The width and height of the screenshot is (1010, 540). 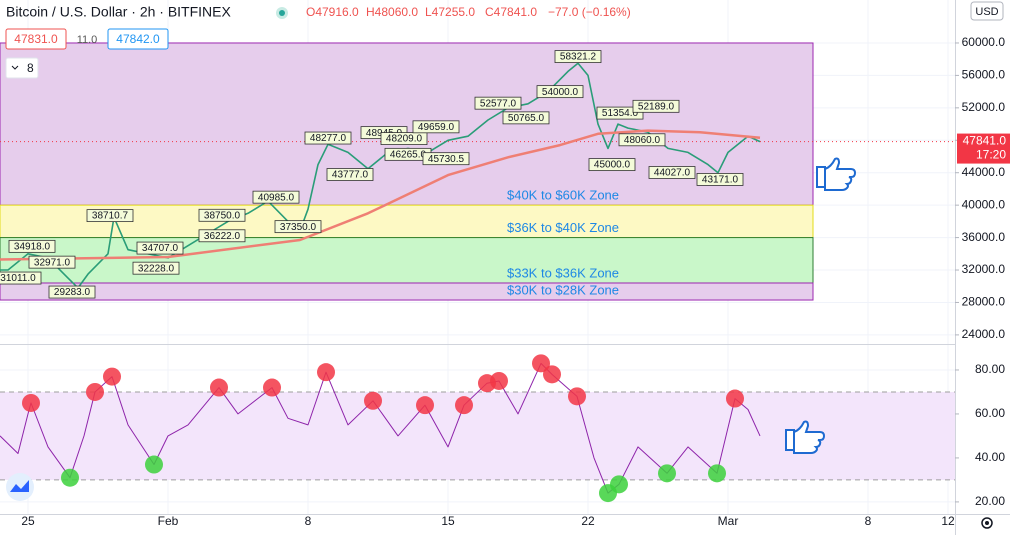 I want to click on price-tag-label: 29283.0, so click(x=72, y=292).